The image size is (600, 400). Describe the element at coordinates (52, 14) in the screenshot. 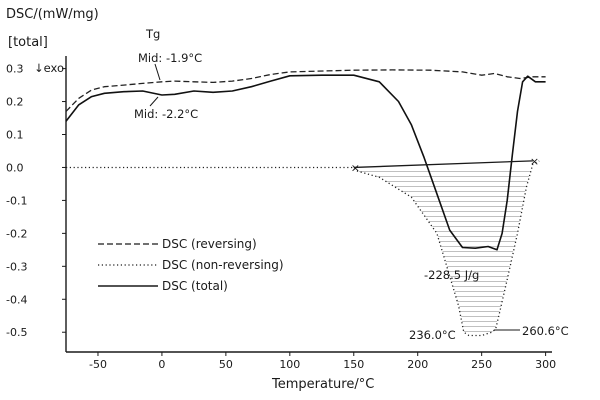

I see `y-axis-title: DSC/(mW/mg)` at that location.